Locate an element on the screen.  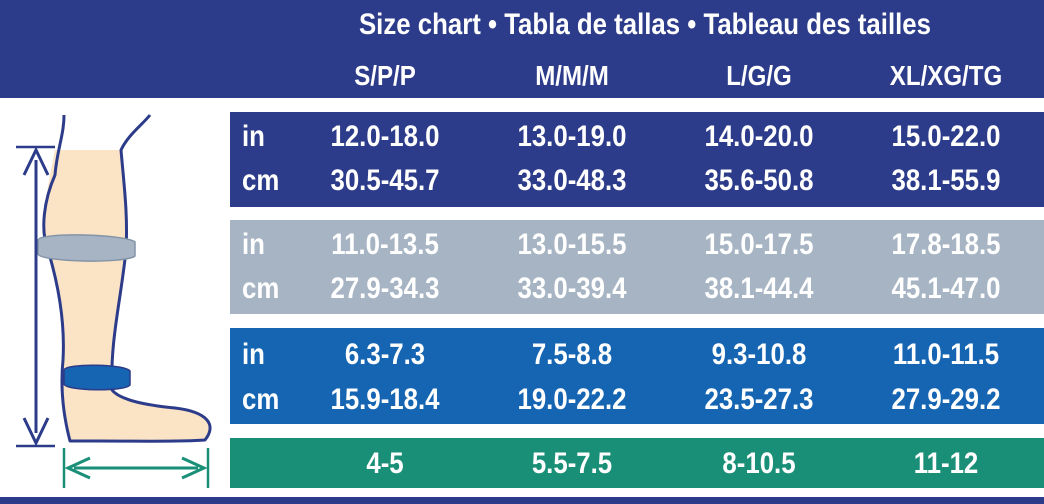
leg-skin is located at coordinates (127, 296).